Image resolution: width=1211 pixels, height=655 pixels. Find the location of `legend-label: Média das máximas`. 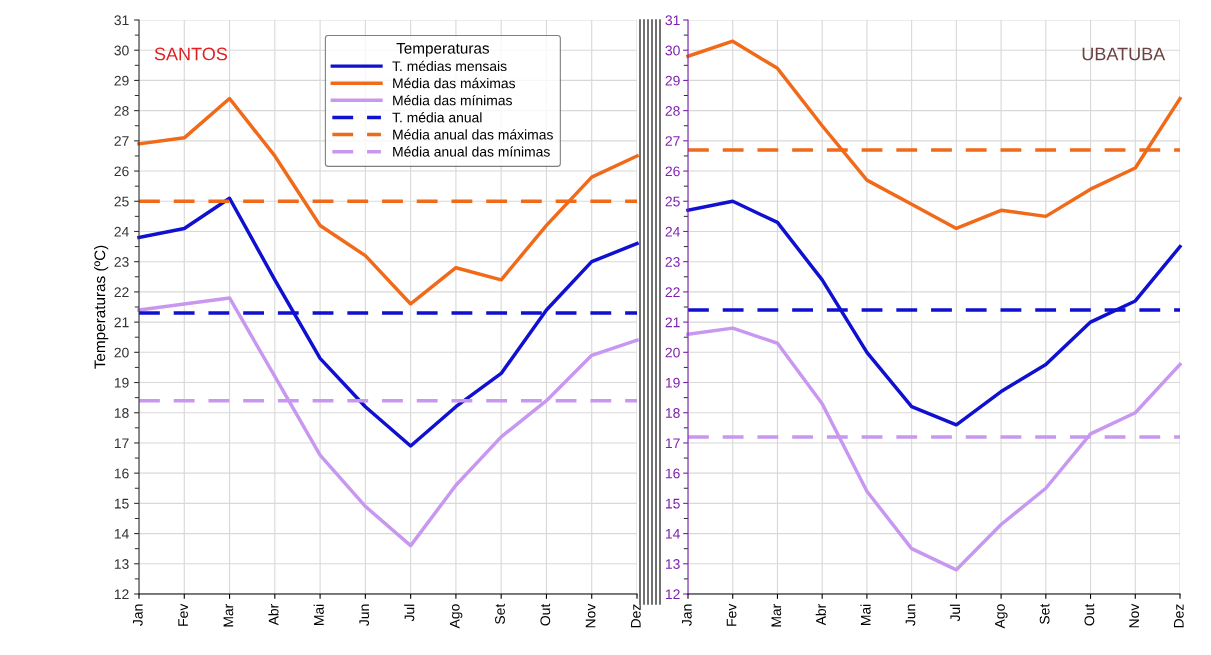

legend-label: Média das máximas is located at coordinates (454, 83).